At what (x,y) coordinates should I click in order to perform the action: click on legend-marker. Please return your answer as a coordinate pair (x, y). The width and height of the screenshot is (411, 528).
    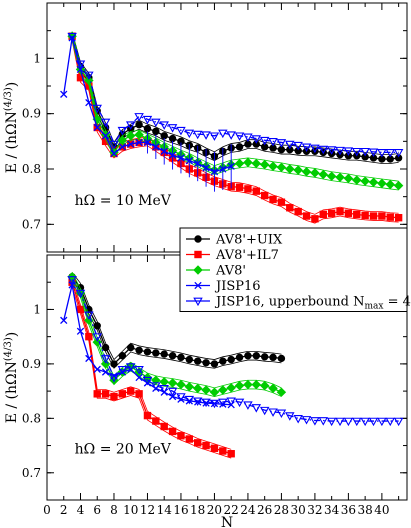
    Looking at the image, I should click on (198, 239).